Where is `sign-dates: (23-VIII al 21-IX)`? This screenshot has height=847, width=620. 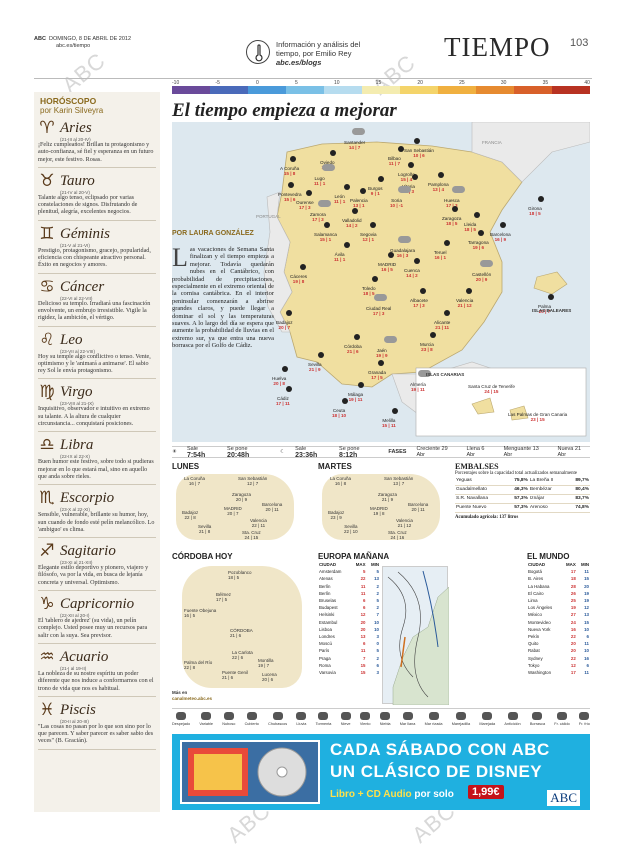
sign-dates: (23-VIII al 21-IX) is located at coordinates (77, 404).